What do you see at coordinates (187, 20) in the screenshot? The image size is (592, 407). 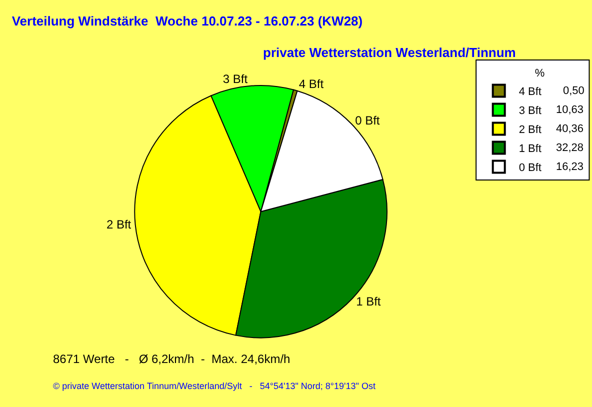 I see `chart-title: Verteilung Windstärke Woche 10.07.23 - 16.07.23 (KW28)` at bounding box center [187, 20].